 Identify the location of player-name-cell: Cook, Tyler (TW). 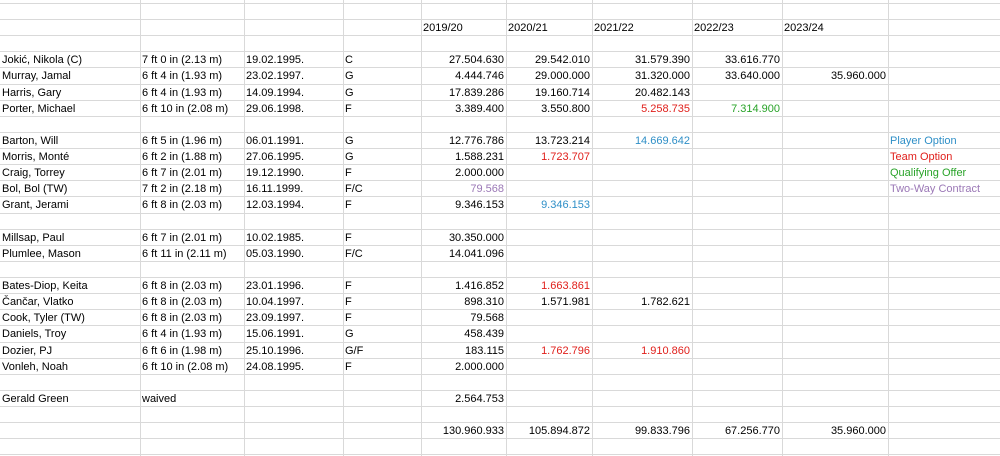
(43, 318).